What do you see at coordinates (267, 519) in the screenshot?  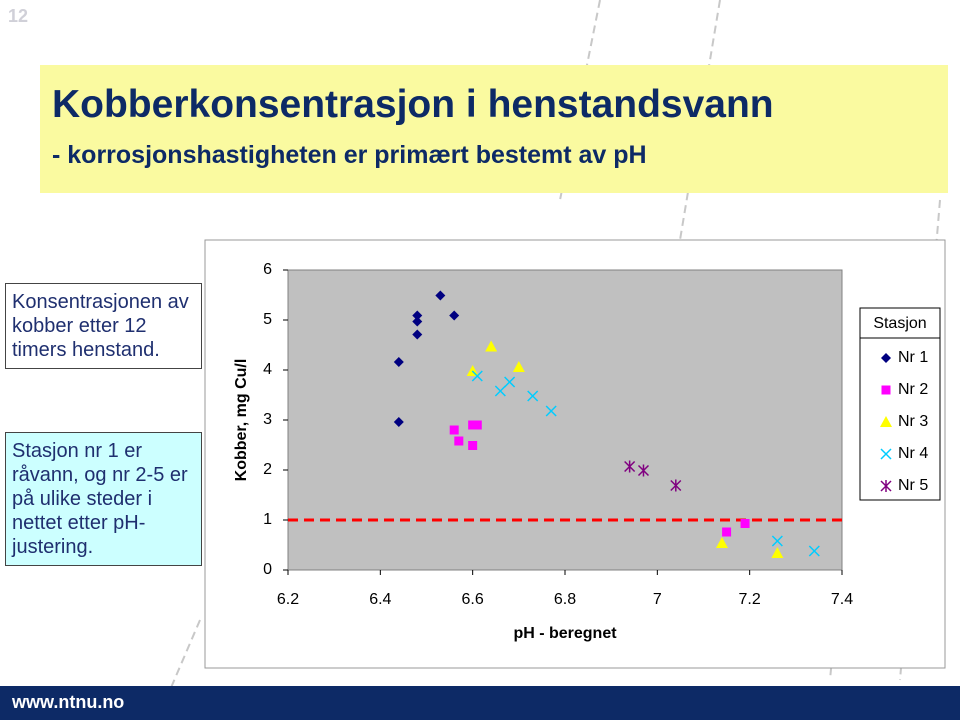 I see `y-tick-label: 1` at bounding box center [267, 519].